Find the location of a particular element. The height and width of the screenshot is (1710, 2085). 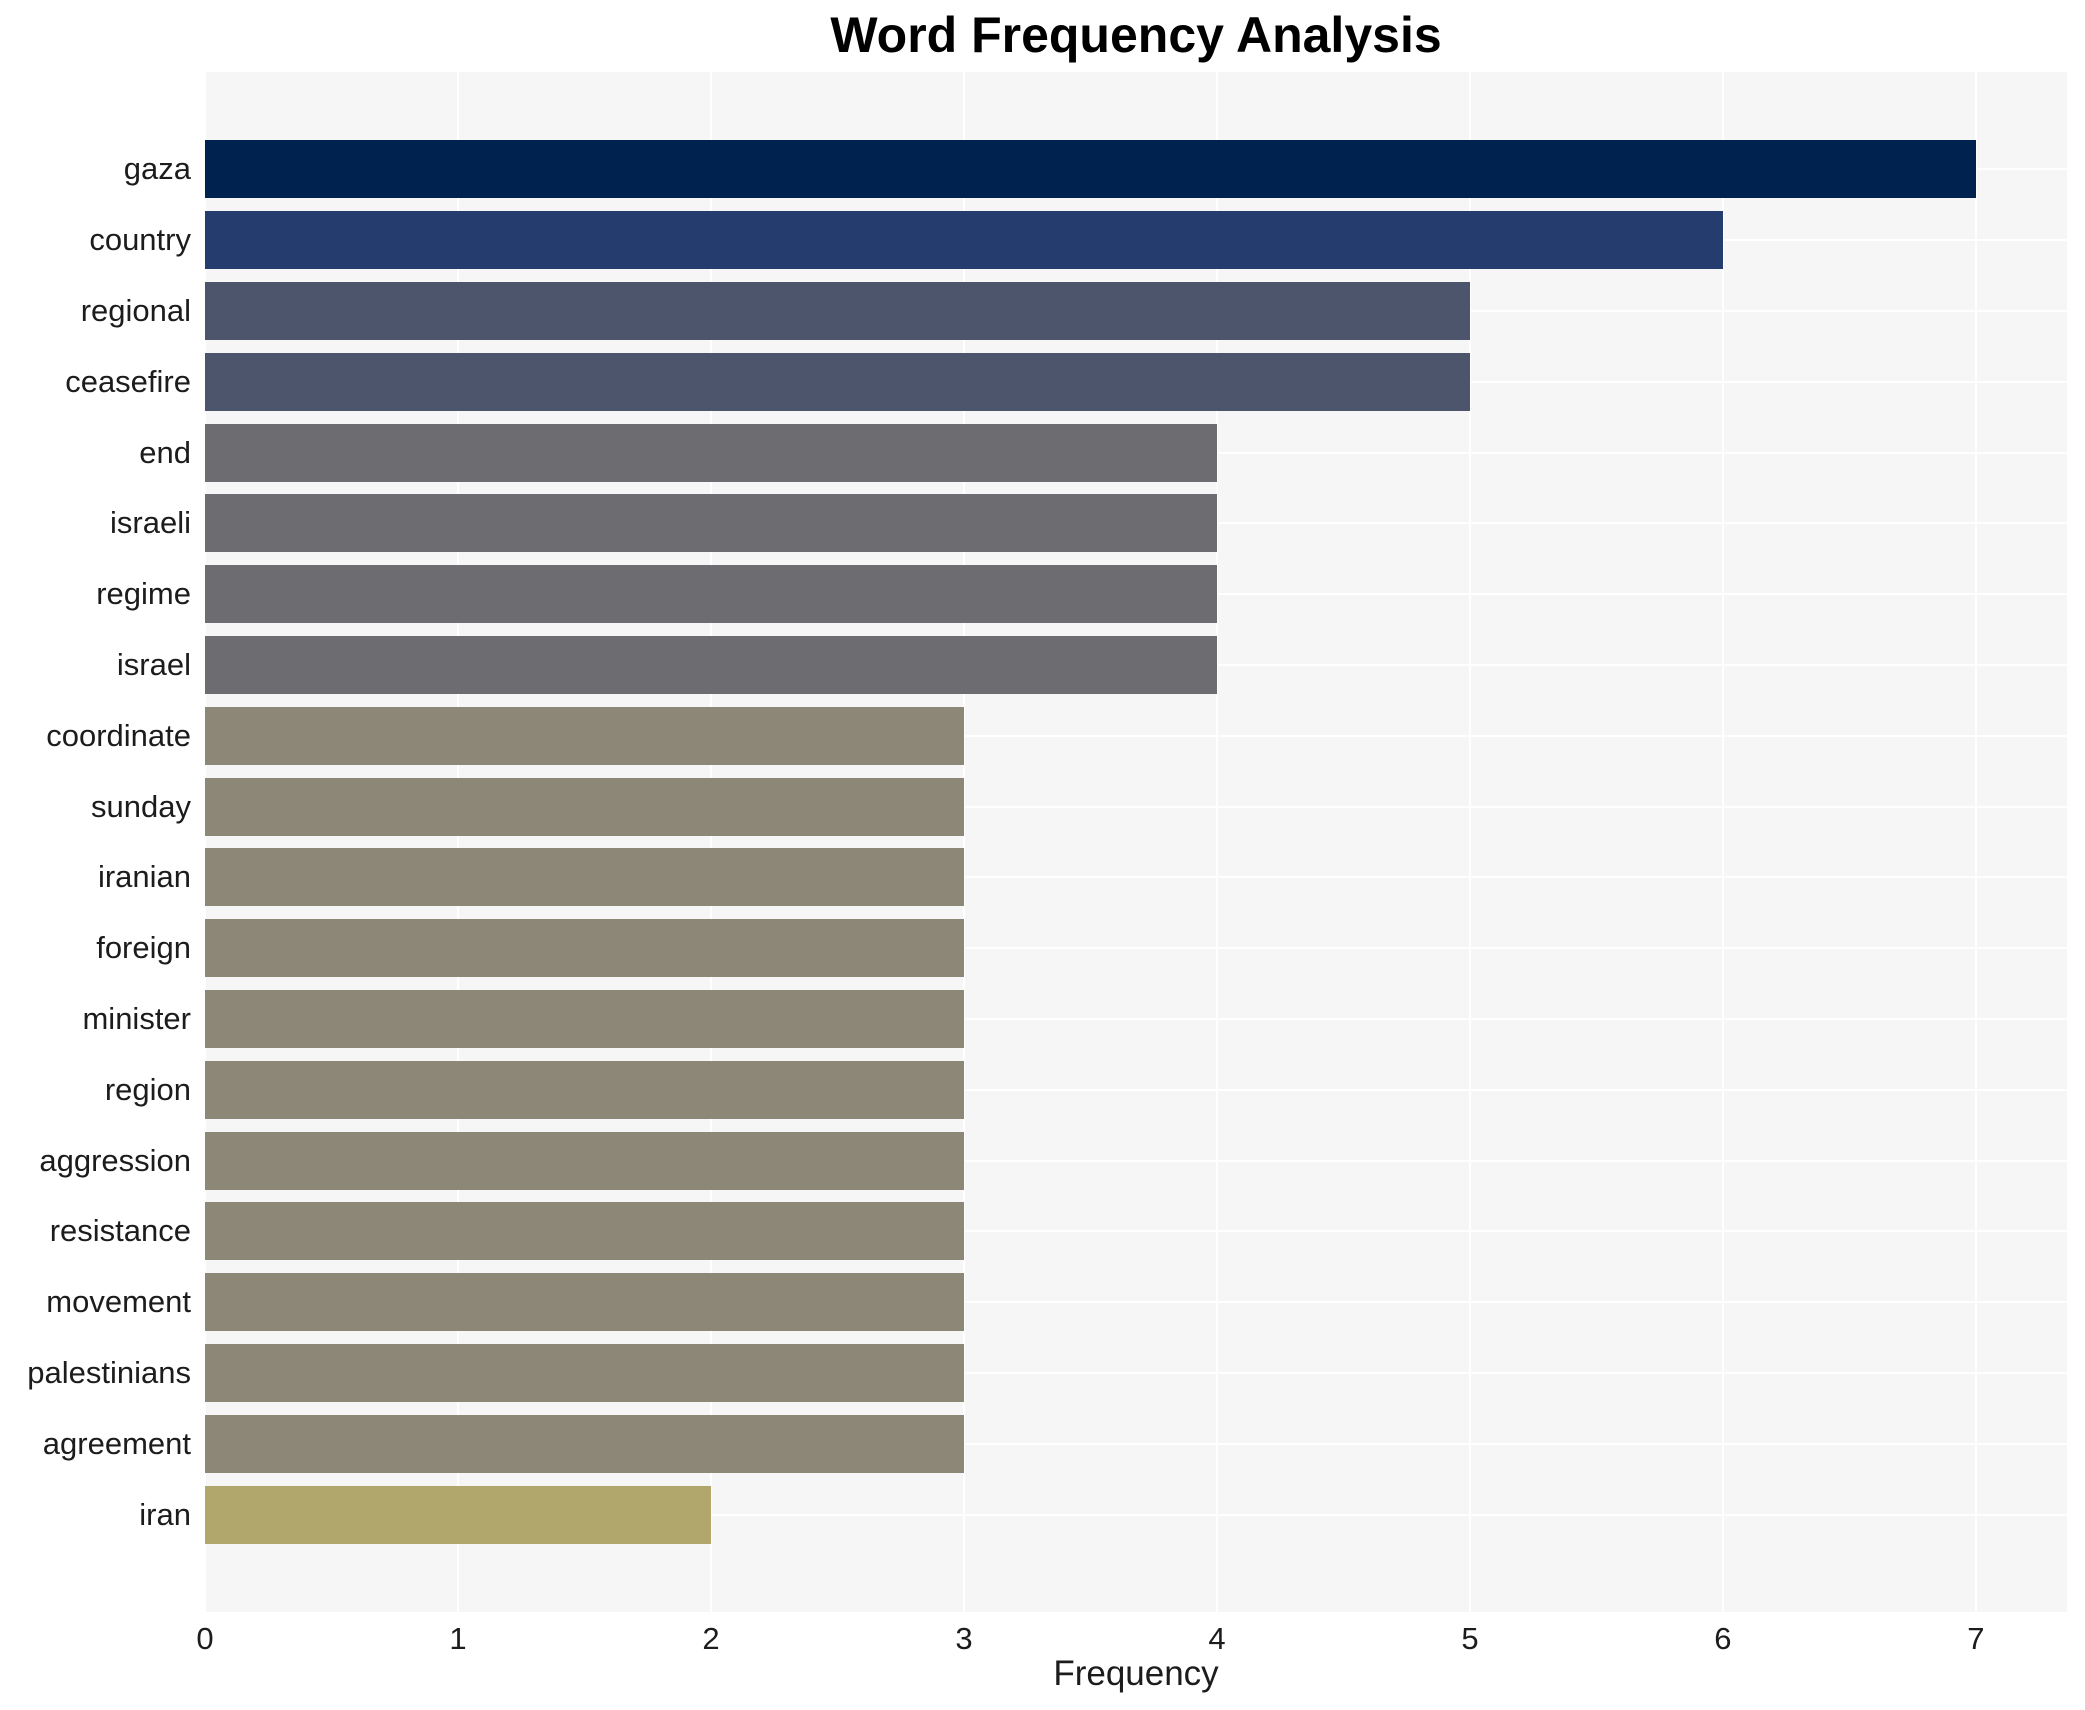

bar-coordinate is located at coordinates (584, 735).